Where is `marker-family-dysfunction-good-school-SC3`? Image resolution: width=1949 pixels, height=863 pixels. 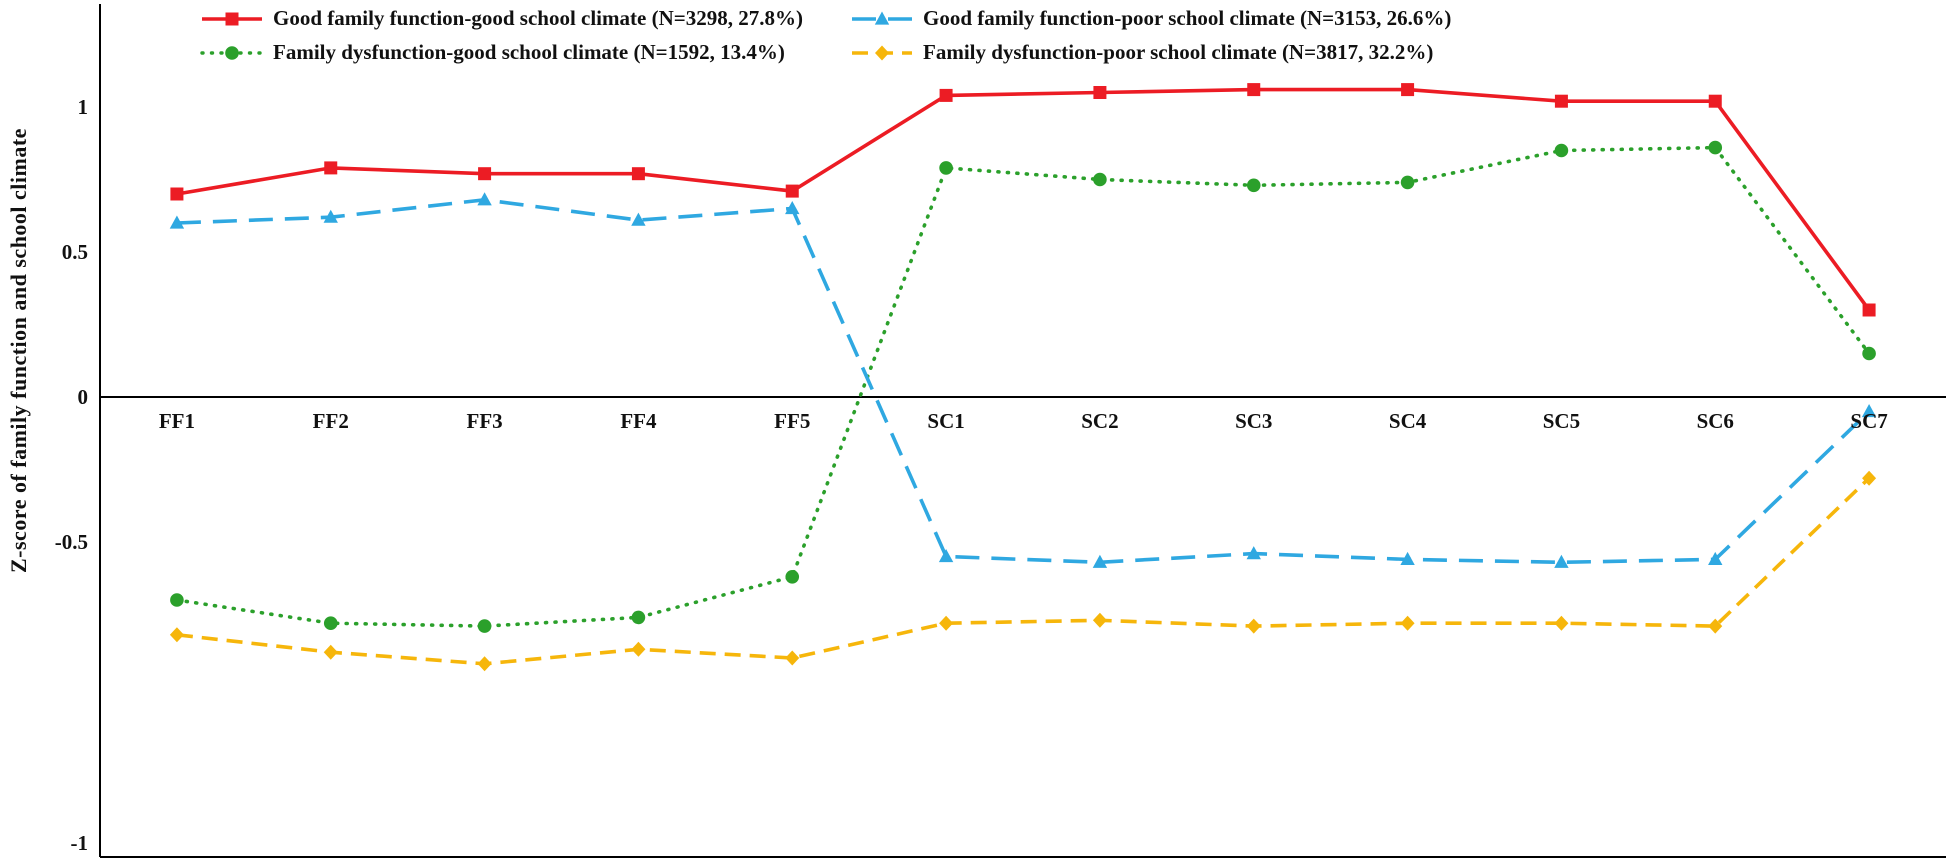
marker-family-dysfunction-good-school-SC3 is located at coordinates (1253, 185).